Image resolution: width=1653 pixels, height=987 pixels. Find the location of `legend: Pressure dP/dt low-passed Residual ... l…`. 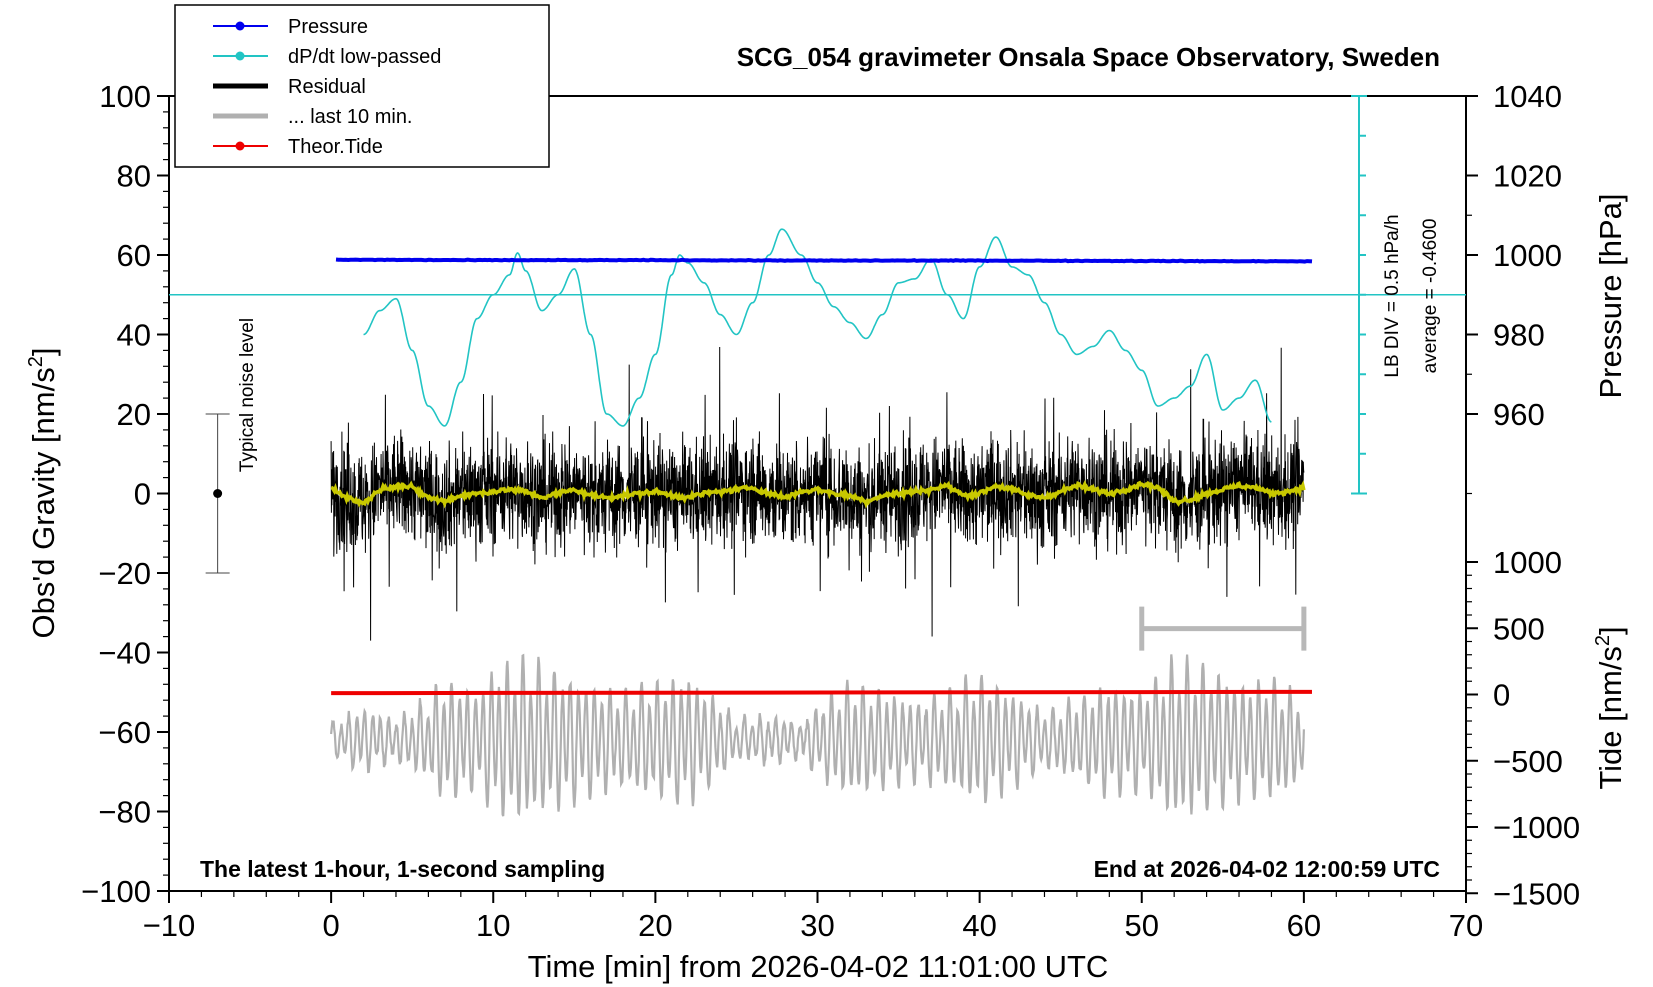

legend: Pressure dP/dt low-passed Residual ... l… is located at coordinates (362, 86).